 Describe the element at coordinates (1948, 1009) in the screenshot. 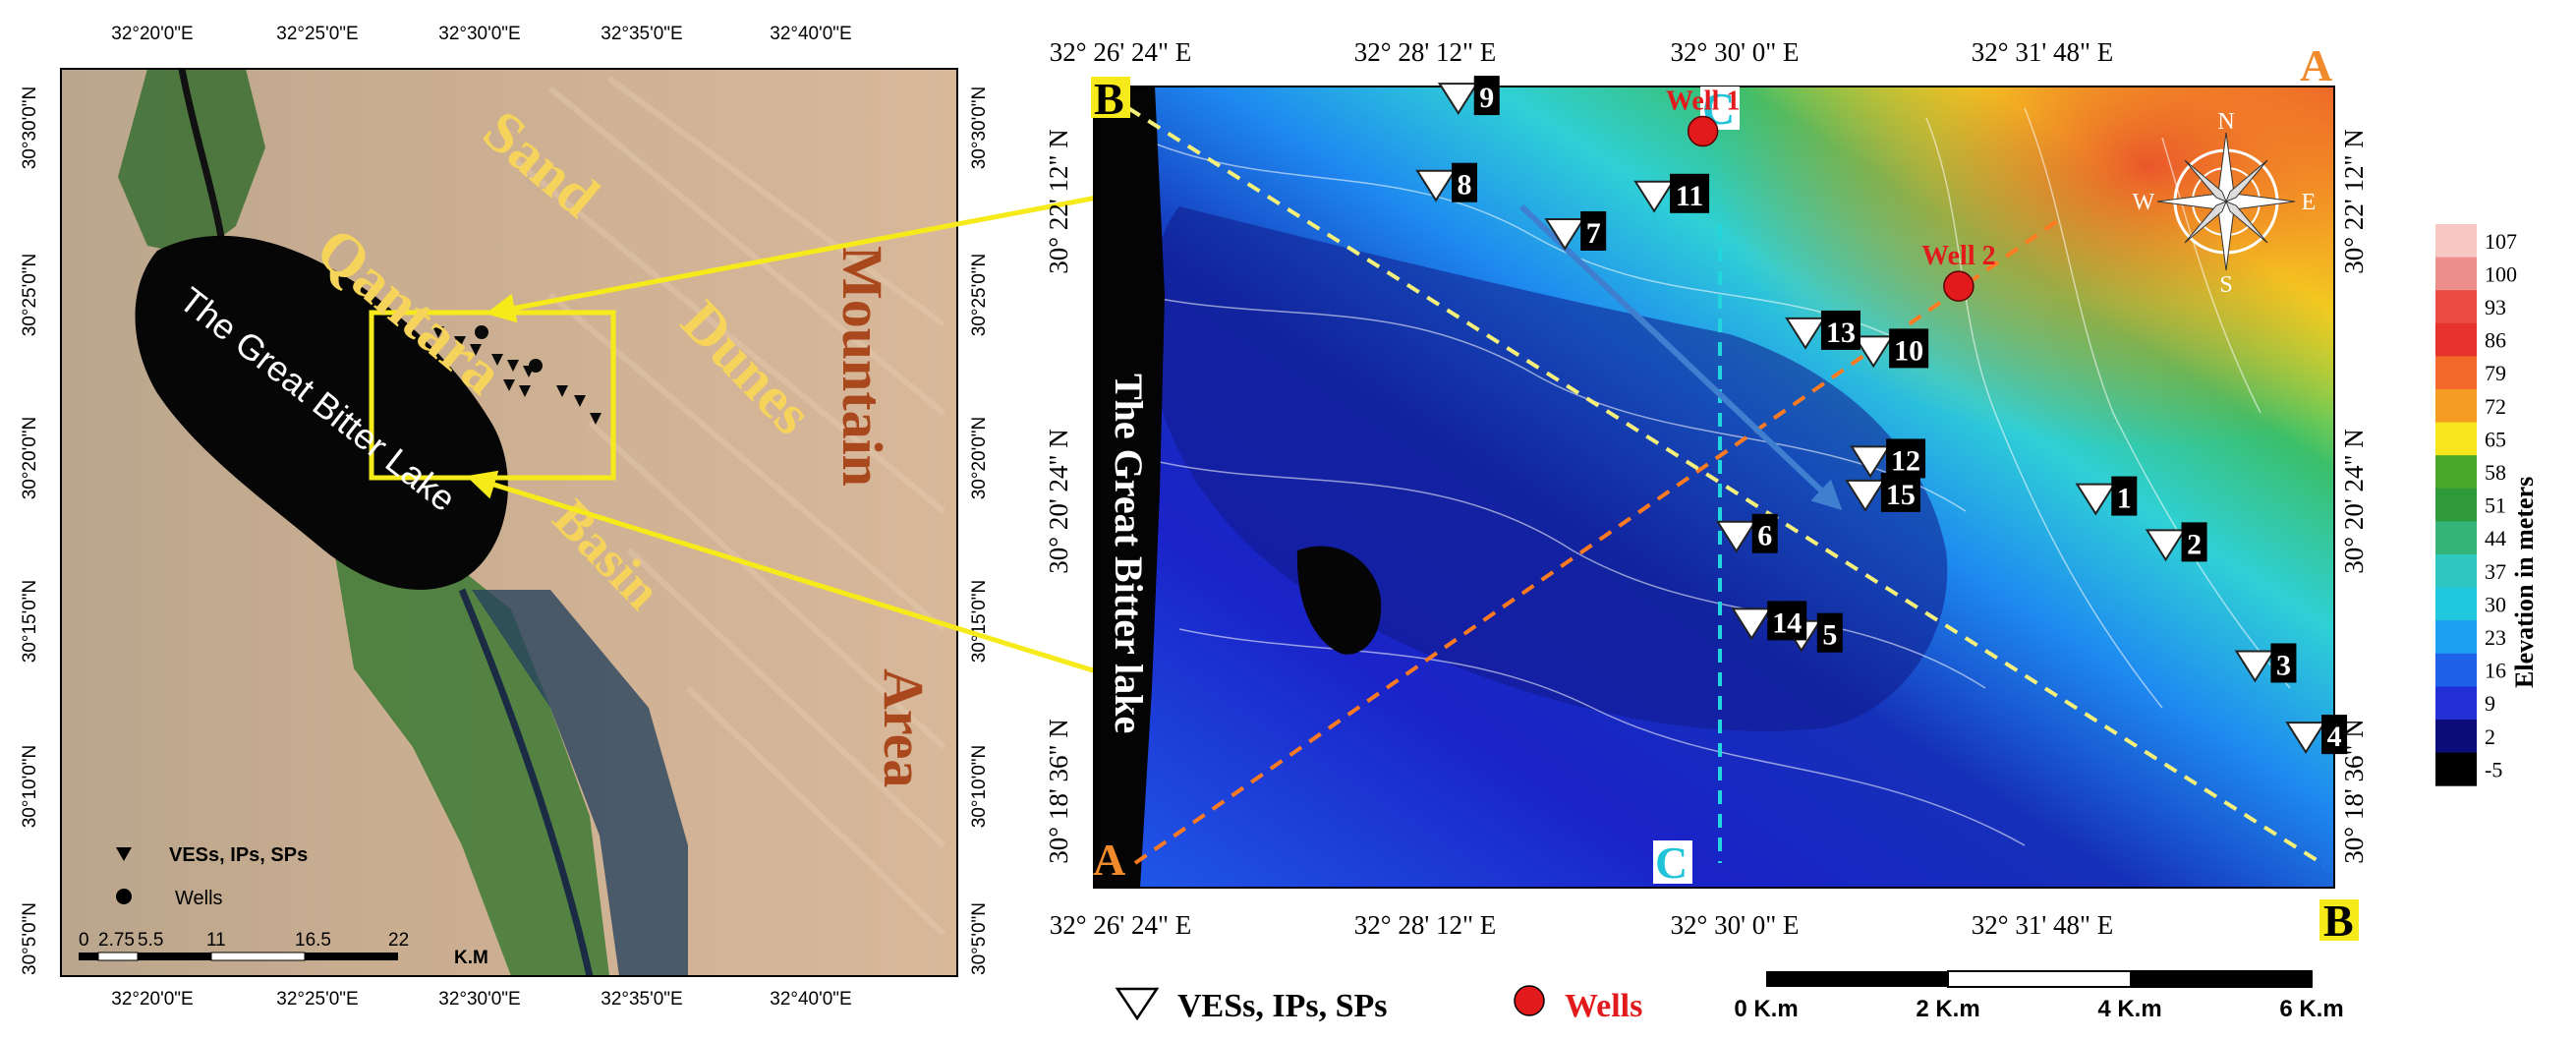

I see `scale-tick: 2 K.m` at that location.